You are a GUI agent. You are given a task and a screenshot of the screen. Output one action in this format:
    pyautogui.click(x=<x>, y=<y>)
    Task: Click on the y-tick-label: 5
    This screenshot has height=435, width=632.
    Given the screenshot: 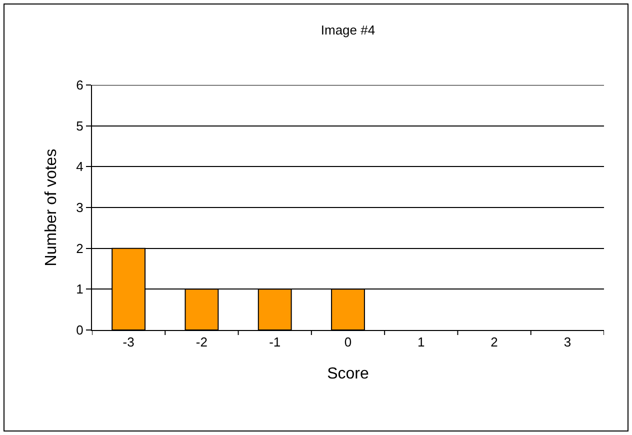 What is the action you would take?
    pyautogui.click(x=80, y=126)
    